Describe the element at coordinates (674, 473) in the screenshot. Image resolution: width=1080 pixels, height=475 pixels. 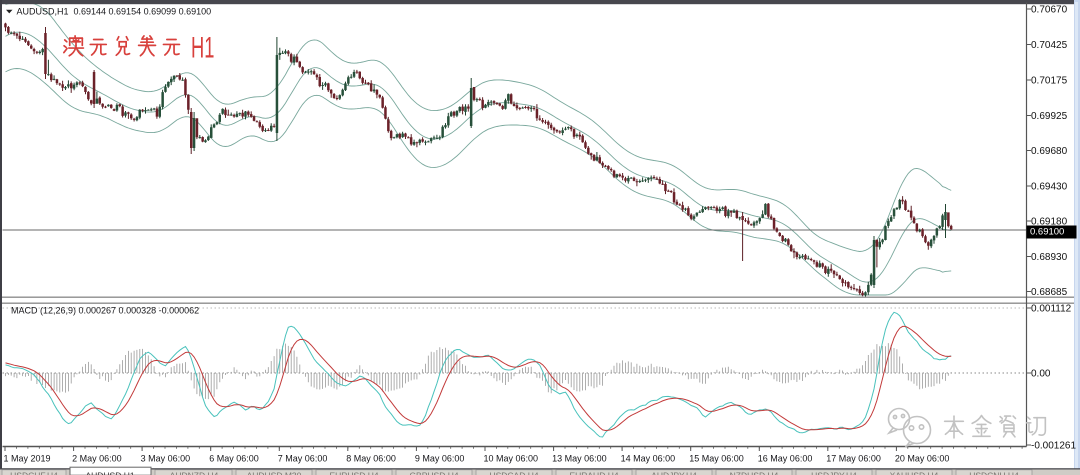
I see `svg-text: AUDJPY,H4` at that location.